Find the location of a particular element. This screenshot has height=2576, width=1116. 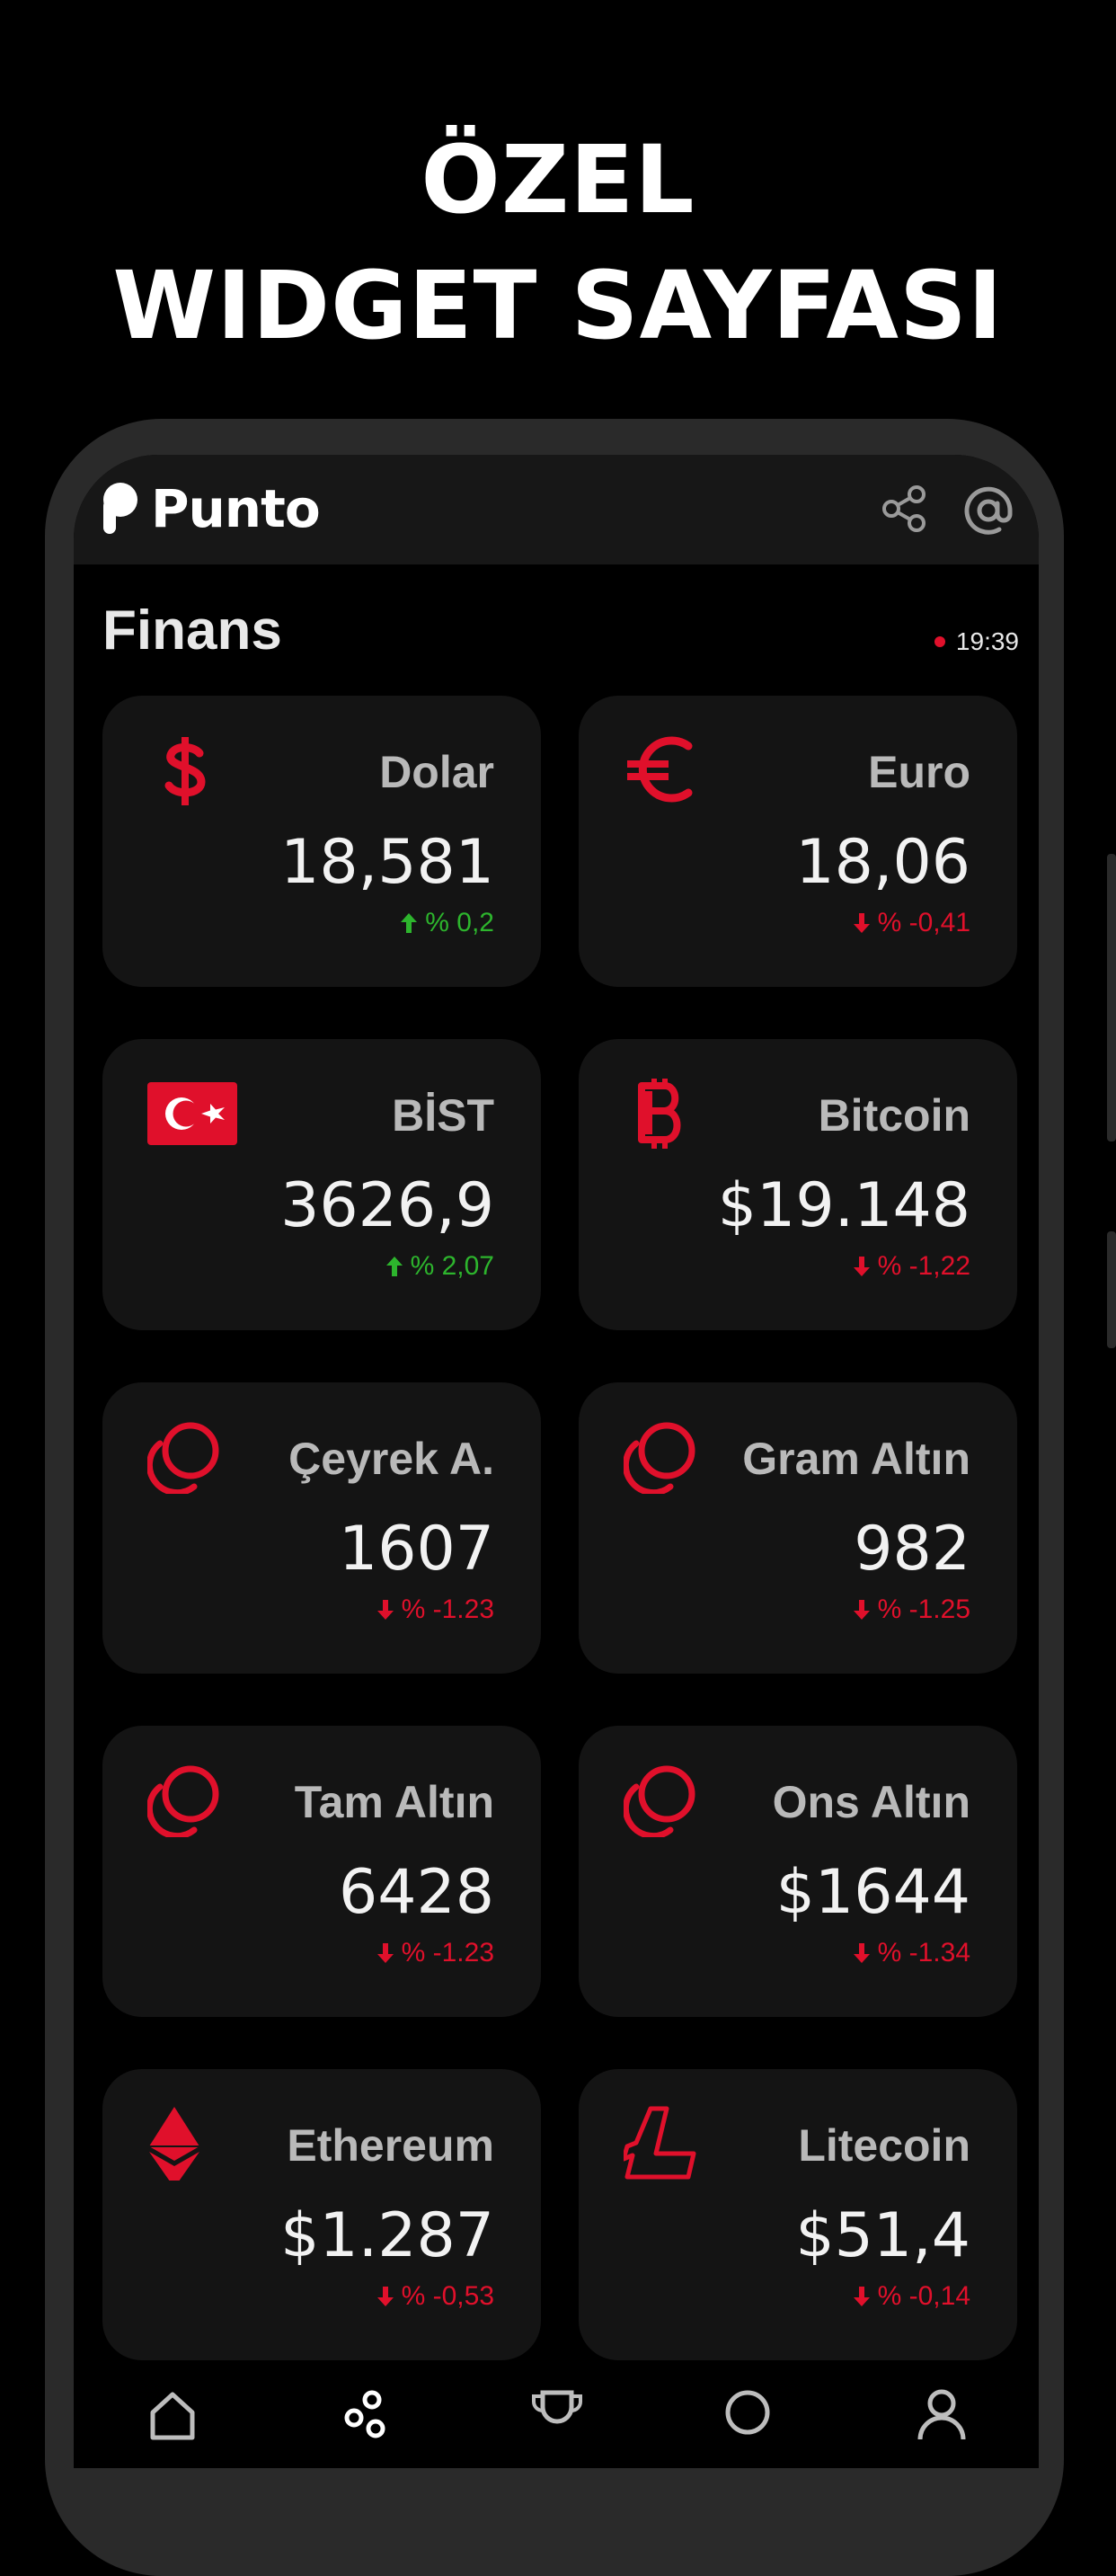

card-change: % -0,41 is located at coordinates (910, 923).